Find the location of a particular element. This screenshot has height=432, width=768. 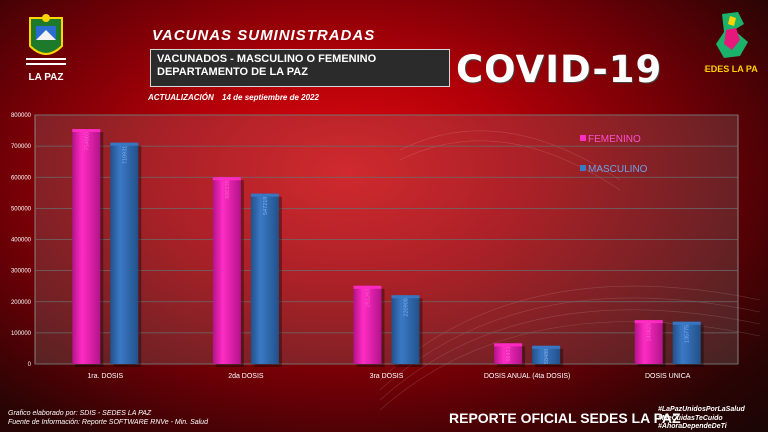

x-tick-label: 3ra DOSIS is located at coordinates (387, 376).